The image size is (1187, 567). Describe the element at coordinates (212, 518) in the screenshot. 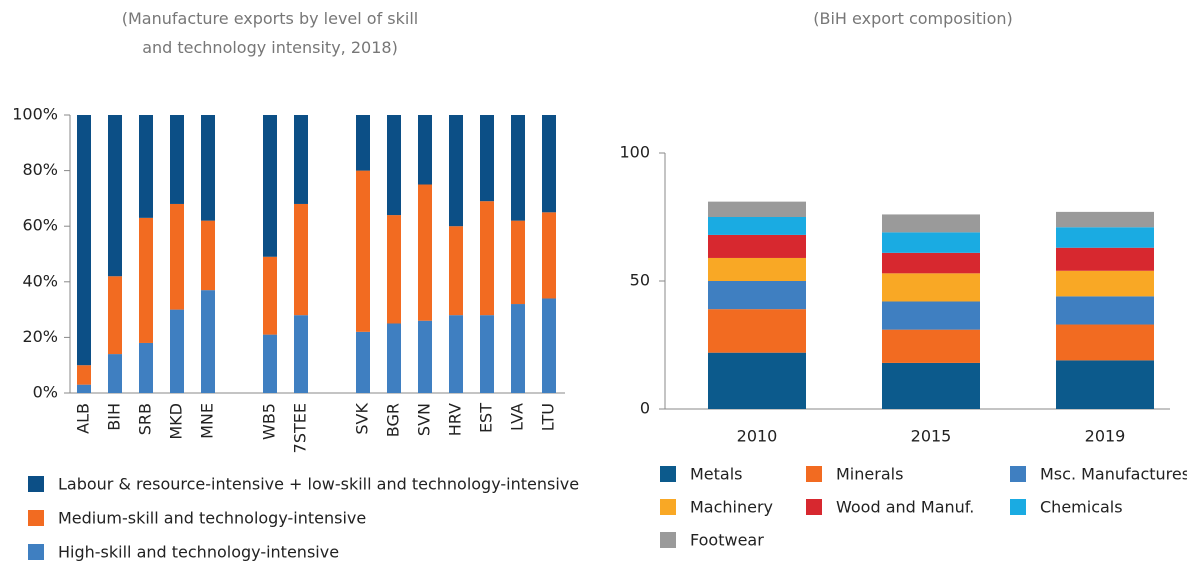

I see `legend-label: Medium-skill and technology-intensive` at that location.